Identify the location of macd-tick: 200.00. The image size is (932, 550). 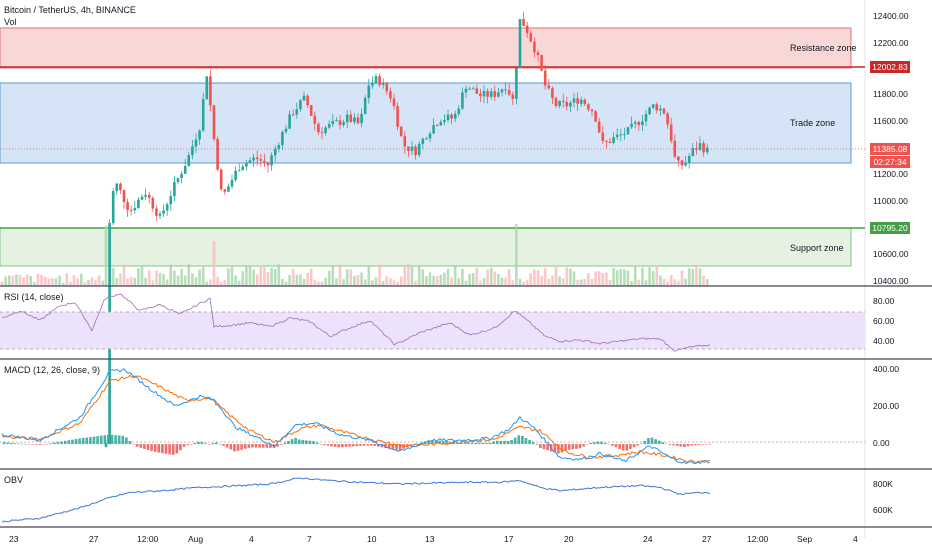
(886, 406).